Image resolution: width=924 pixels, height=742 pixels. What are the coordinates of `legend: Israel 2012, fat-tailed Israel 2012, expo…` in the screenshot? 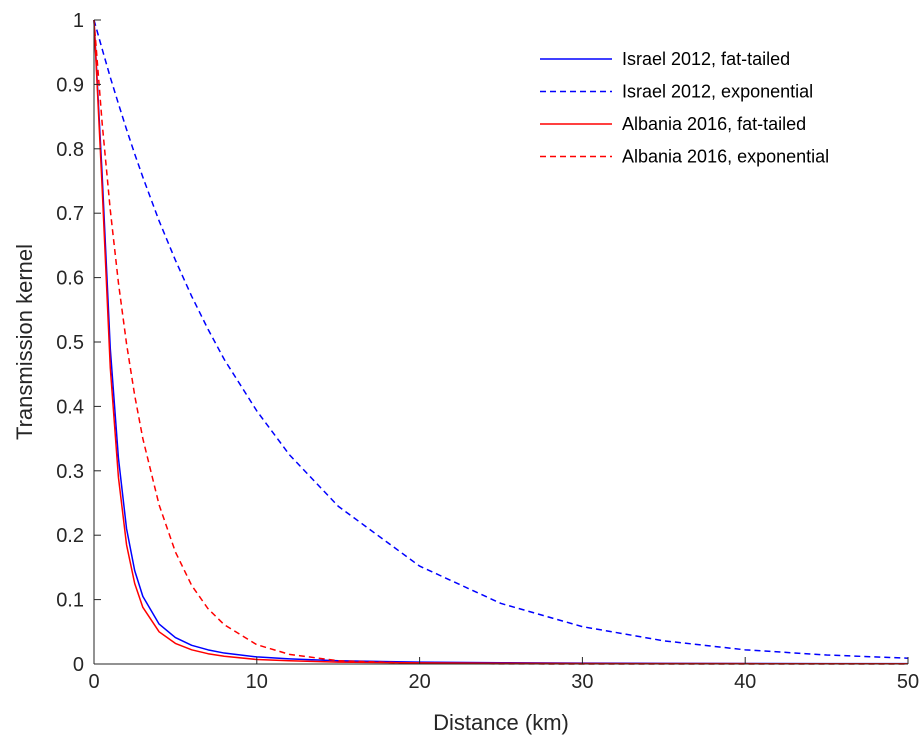 It's located at (684, 108).